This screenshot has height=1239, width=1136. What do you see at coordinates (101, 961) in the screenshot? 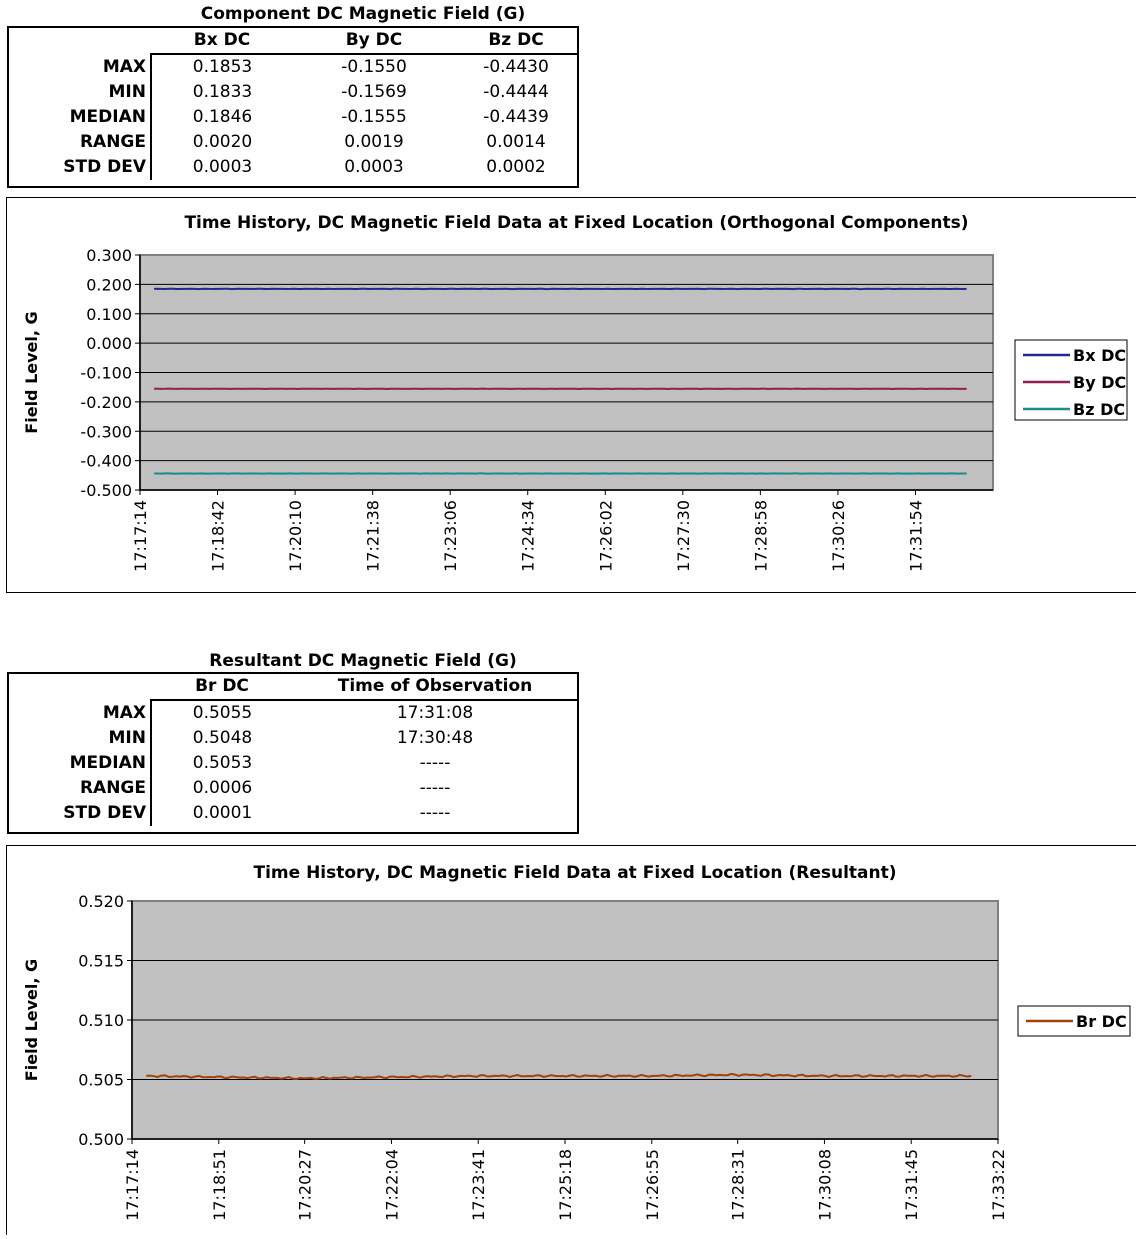
I see `y-tick-label: 0.515` at bounding box center [101, 961].